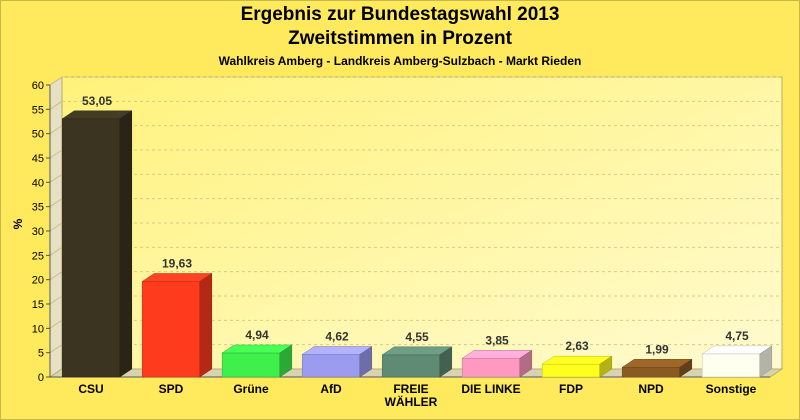 The image size is (800, 420). Describe the element at coordinates (651, 389) in the screenshot. I see `x-tick-label: NPD` at that location.